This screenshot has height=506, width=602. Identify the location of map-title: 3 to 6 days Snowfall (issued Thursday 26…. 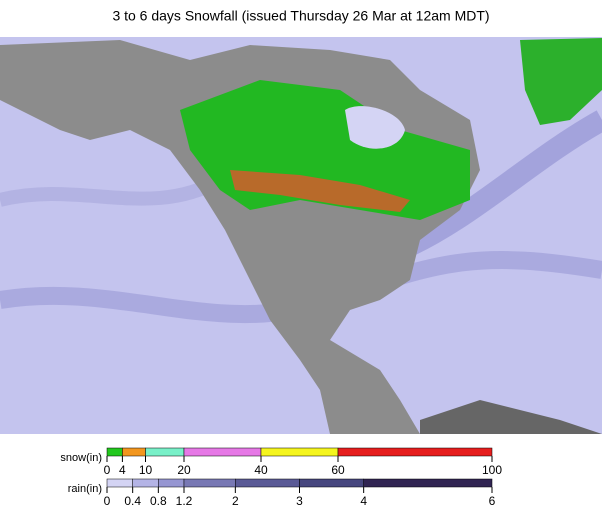
(300, 16).